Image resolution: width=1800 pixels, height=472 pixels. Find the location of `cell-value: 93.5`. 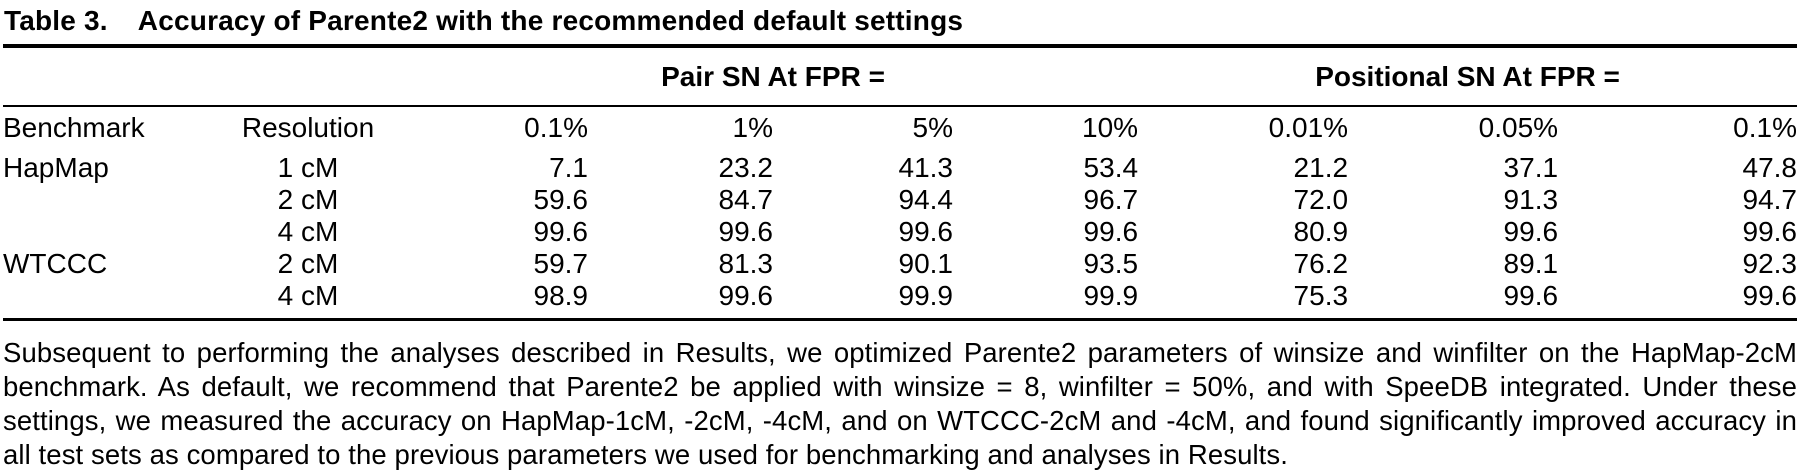

cell-value: 93.5 is located at coordinates (1111, 263).